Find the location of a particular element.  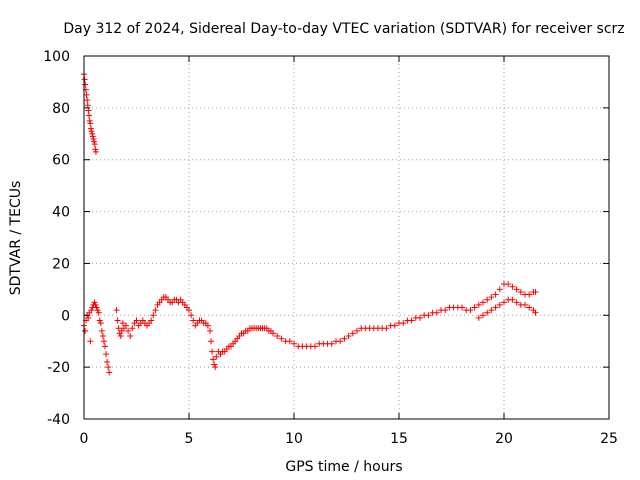

y-tick-labels: -40 -20 0 20 40 60 80 100 is located at coordinates (56, 238).